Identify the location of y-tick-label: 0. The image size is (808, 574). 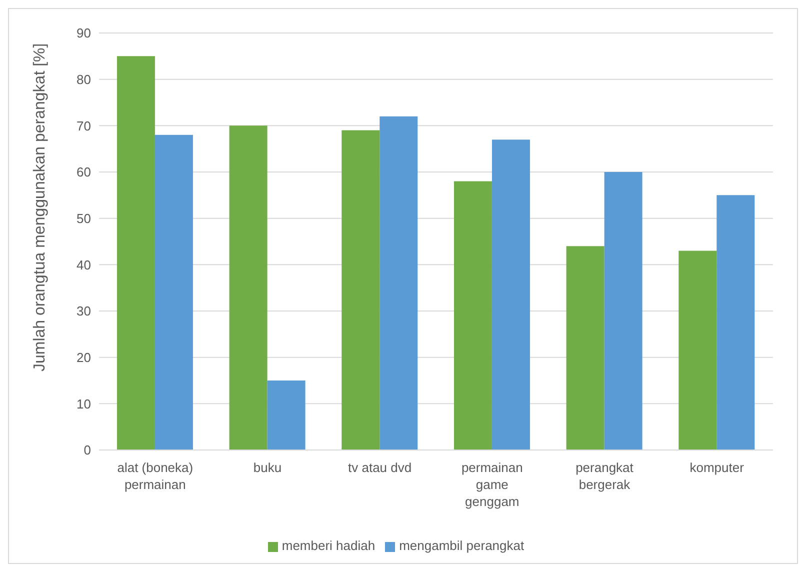
(87, 450).